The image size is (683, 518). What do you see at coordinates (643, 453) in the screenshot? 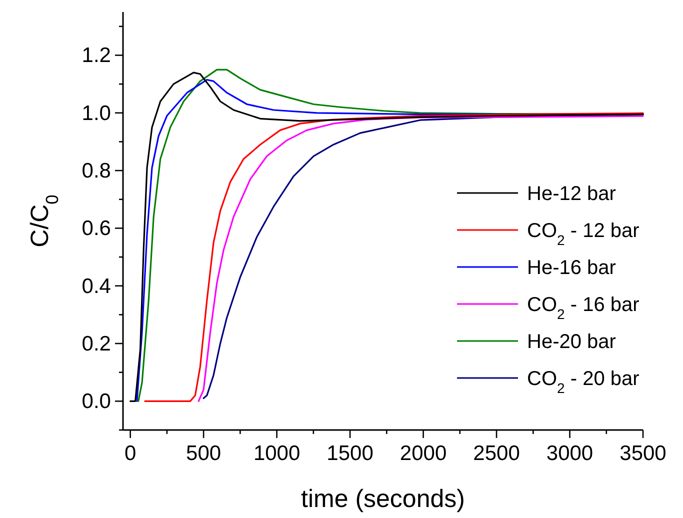
I see `x-tick-label: 3500` at bounding box center [643, 453].